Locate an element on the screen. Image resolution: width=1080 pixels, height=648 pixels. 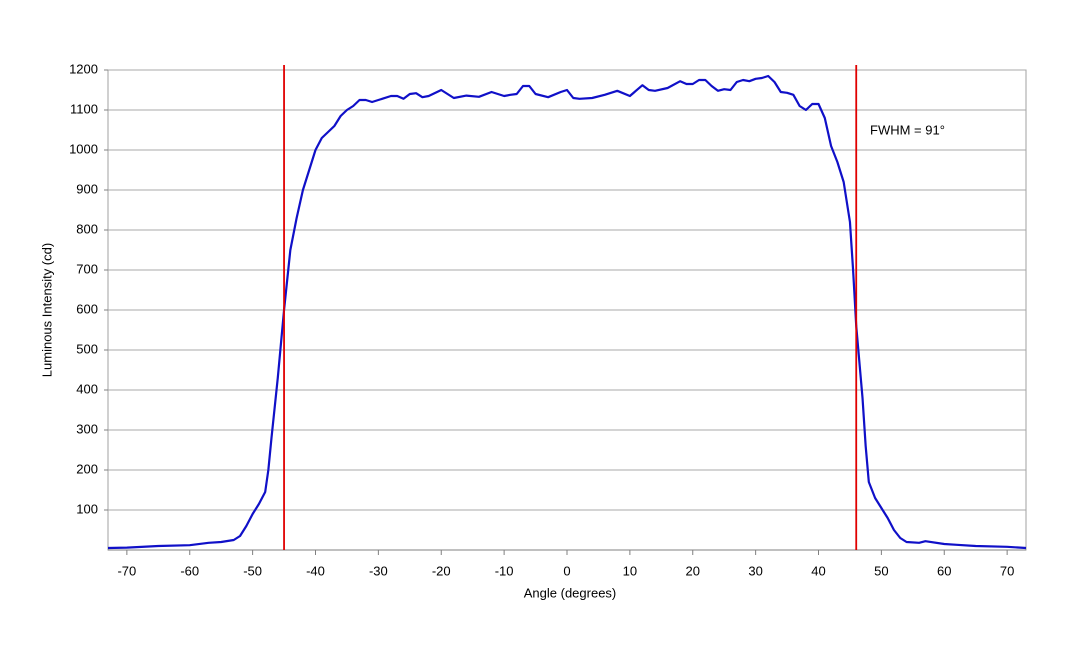
x-tick-label: 0 is located at coordinates (566, 570).